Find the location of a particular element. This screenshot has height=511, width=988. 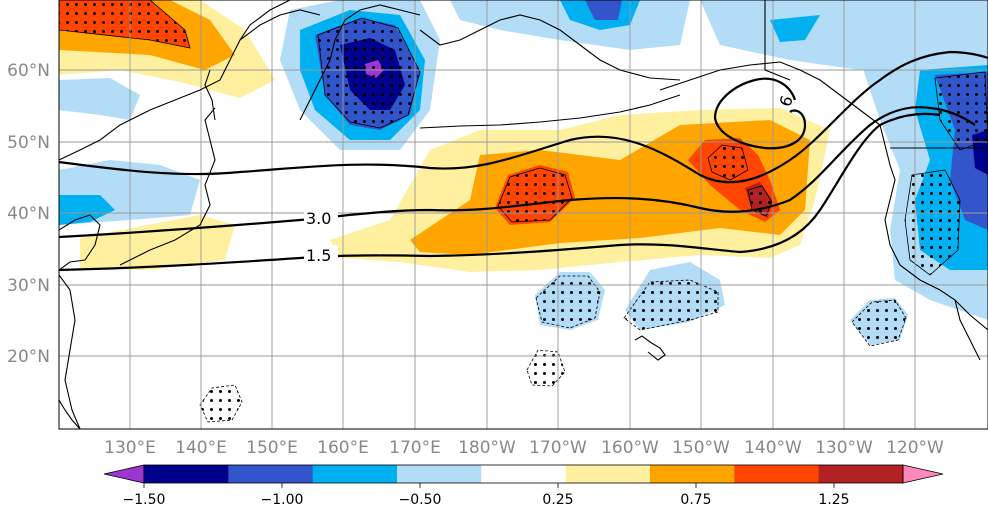

stipple-nw is located at coordinates (125, 24).